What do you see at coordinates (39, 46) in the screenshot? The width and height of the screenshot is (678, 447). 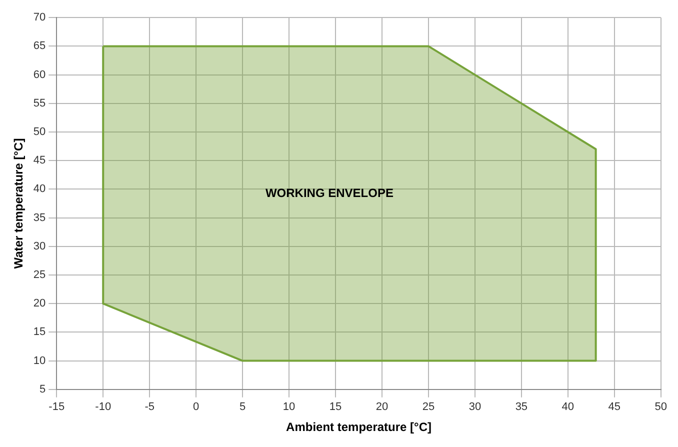 I see `y-tick-label: 65` at bounding box center [39, 46].